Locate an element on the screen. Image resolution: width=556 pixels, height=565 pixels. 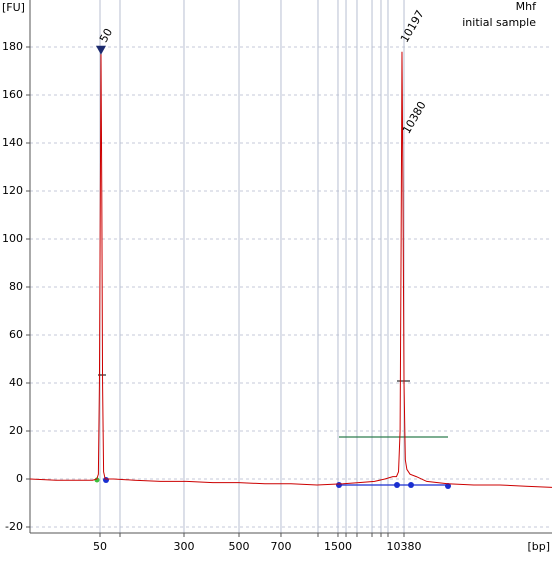
sample-name: Mhf is located at coordinates (526, 6).